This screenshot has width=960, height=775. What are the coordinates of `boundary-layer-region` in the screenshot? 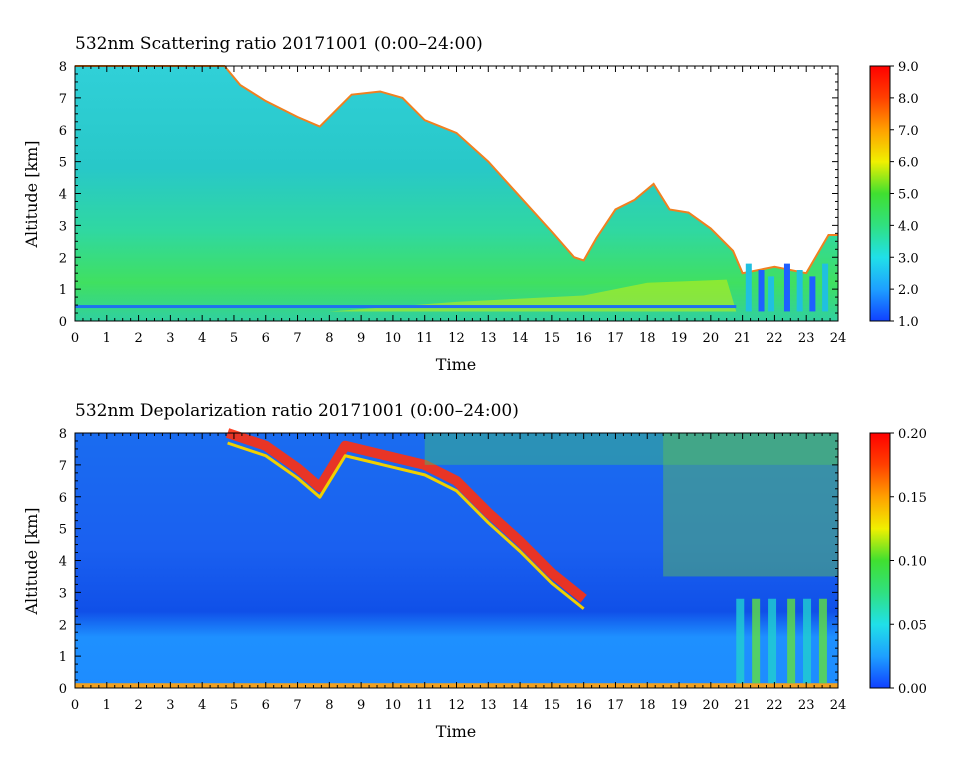 It's located at (533, 295).